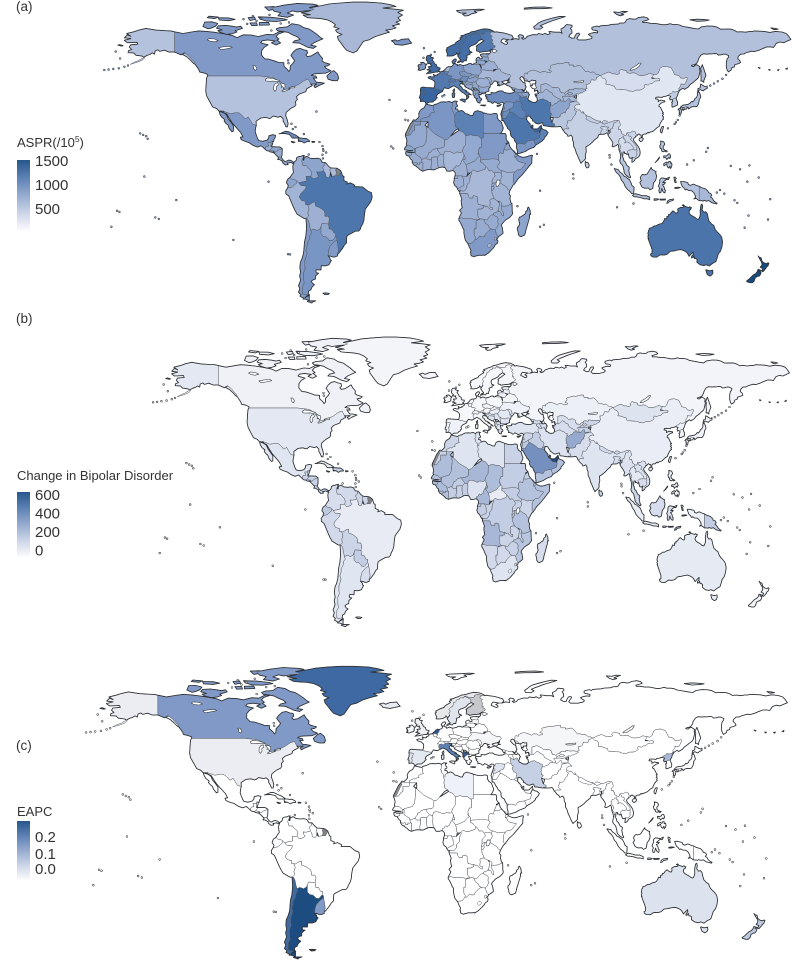  What do you see at coordinates (47, 495) in the screenshot?
I see `svg-text: 600` at bounding box center [47, 495].